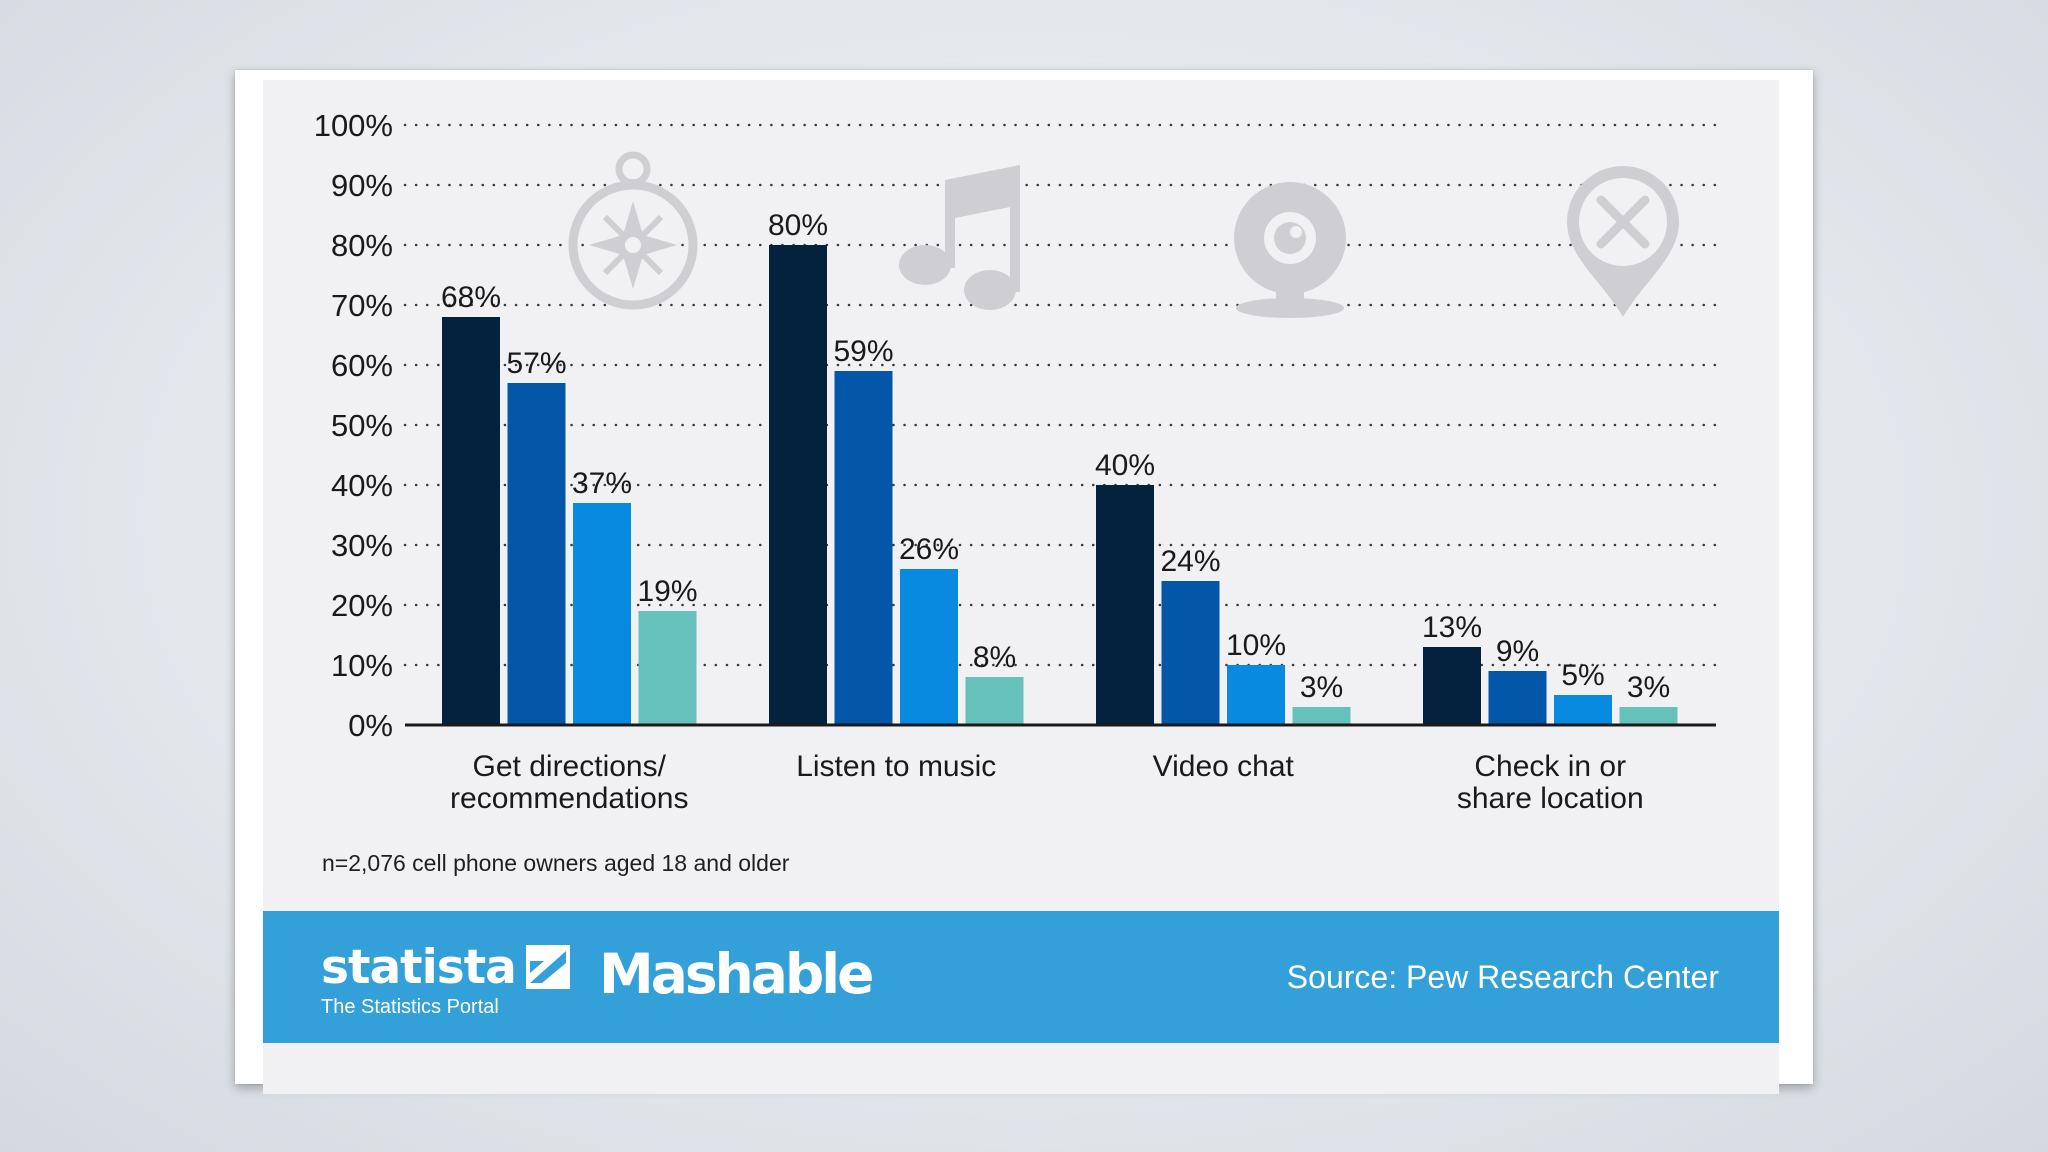 Image resolution: width=2048 pixels, height=1152 pixels. I want to click on value-label: 57%, so click(536, 363).